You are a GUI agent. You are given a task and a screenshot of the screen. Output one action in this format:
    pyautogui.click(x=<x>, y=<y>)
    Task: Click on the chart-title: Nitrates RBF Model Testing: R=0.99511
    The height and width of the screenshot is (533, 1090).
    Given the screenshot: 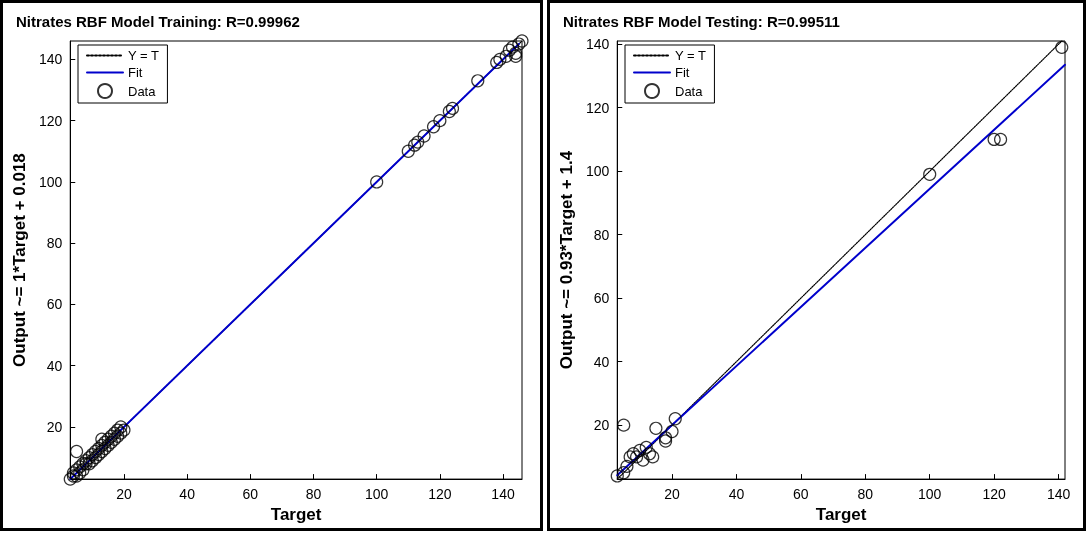 What is the action you would take?
    pyautogui.click(x=701, y=21)
    